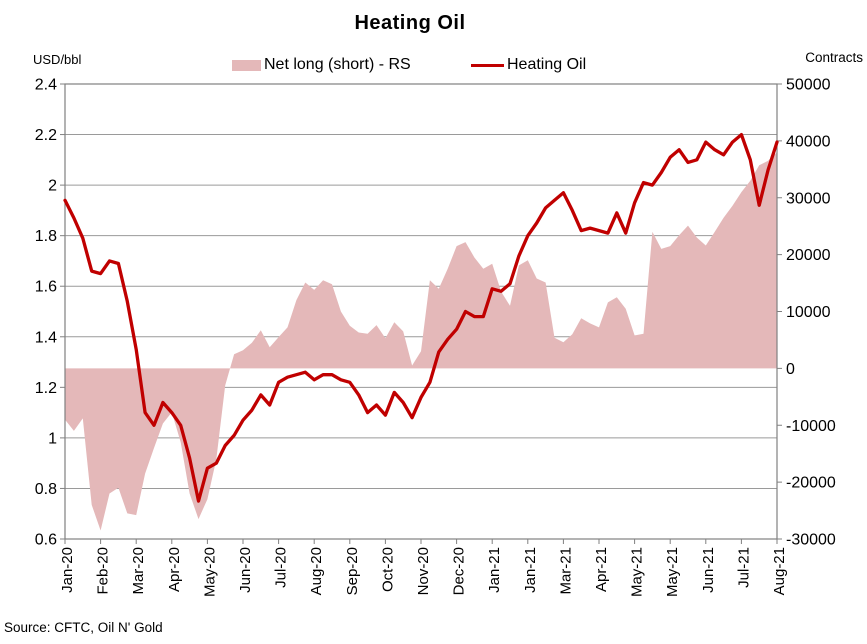 Image resolution: width=867 pixels, height=644 pixels. What do you see at coordinates (708, 570) in the screenshot?
I see `svg-text: Jun-21` at bounding box center [708, 570].